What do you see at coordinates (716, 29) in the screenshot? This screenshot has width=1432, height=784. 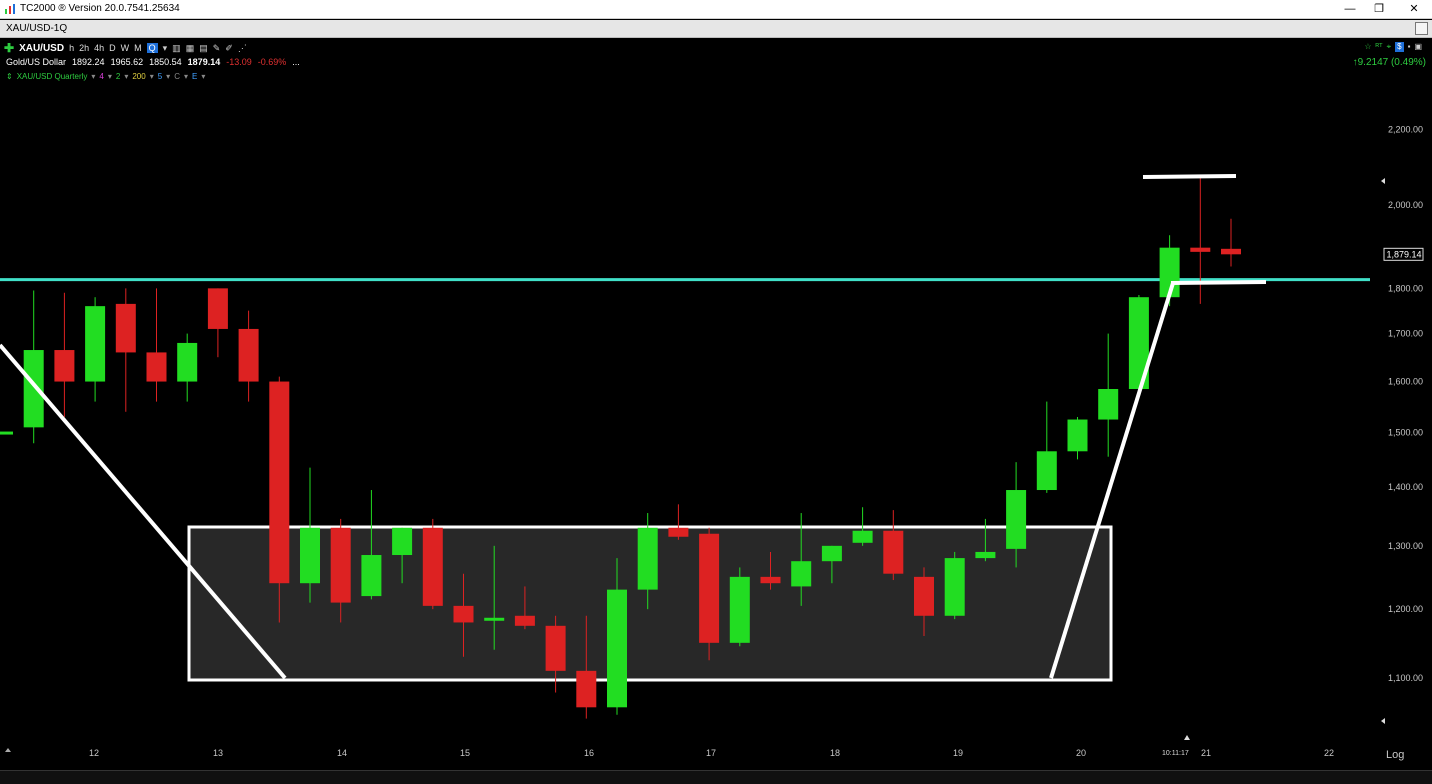 I see `document-tab-bar: XAU/USD-1Q` at bounding box center [716, 29].